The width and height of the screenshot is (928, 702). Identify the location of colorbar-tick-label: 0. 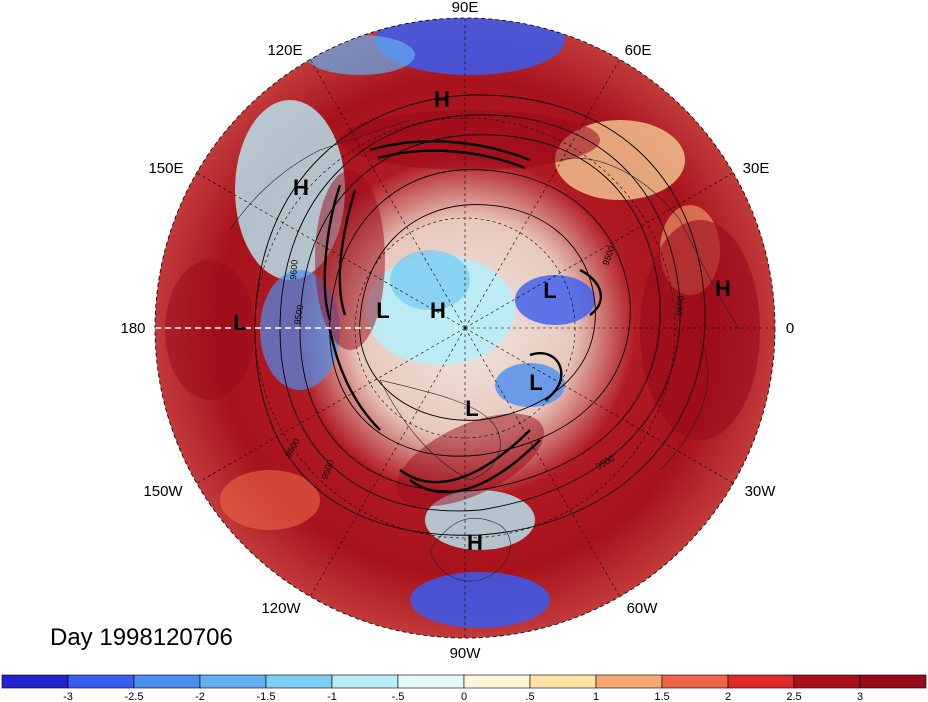
(464, 696).